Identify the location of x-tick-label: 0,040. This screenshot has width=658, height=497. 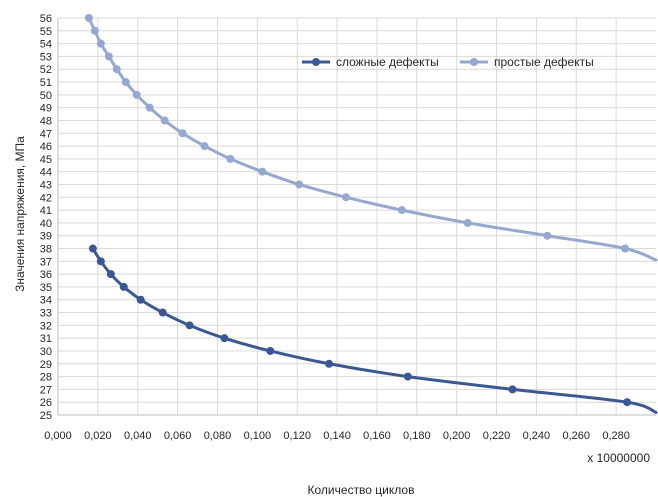
(138, 436).